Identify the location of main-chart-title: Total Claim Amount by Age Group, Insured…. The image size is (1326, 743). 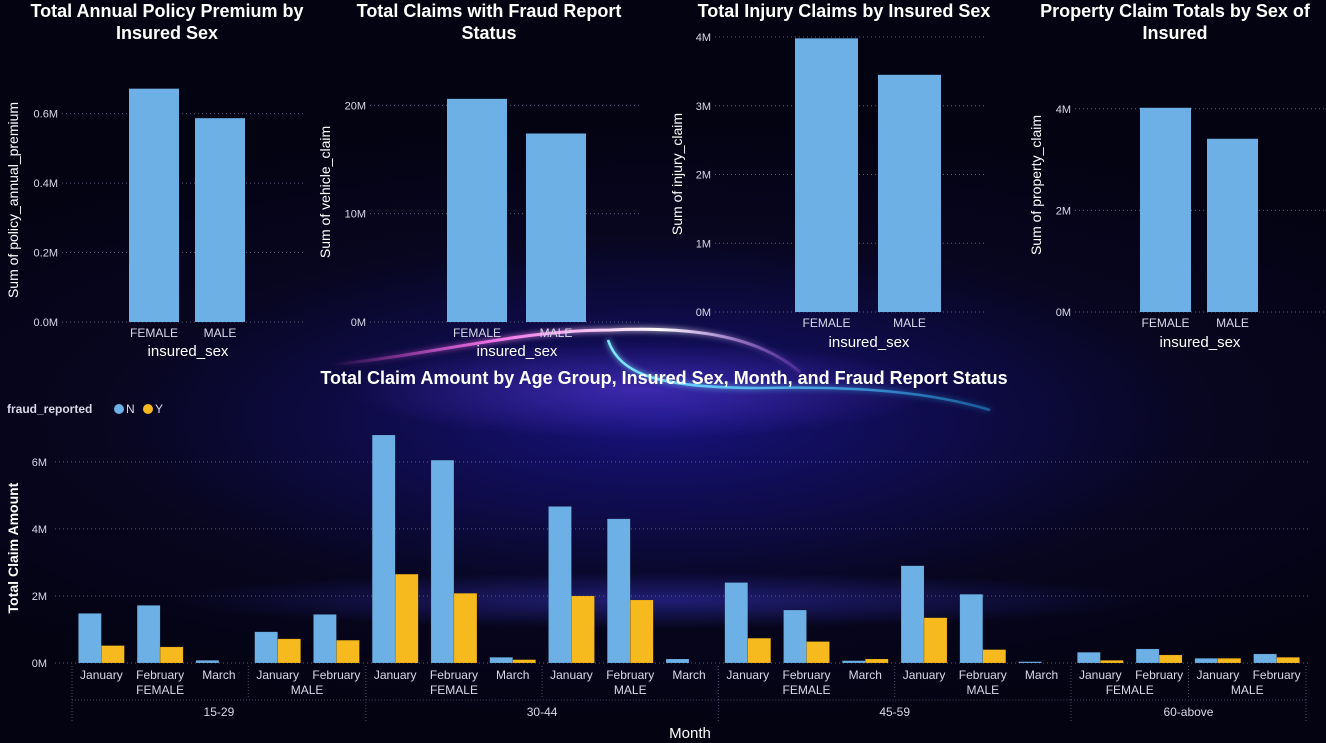
(663, 378).